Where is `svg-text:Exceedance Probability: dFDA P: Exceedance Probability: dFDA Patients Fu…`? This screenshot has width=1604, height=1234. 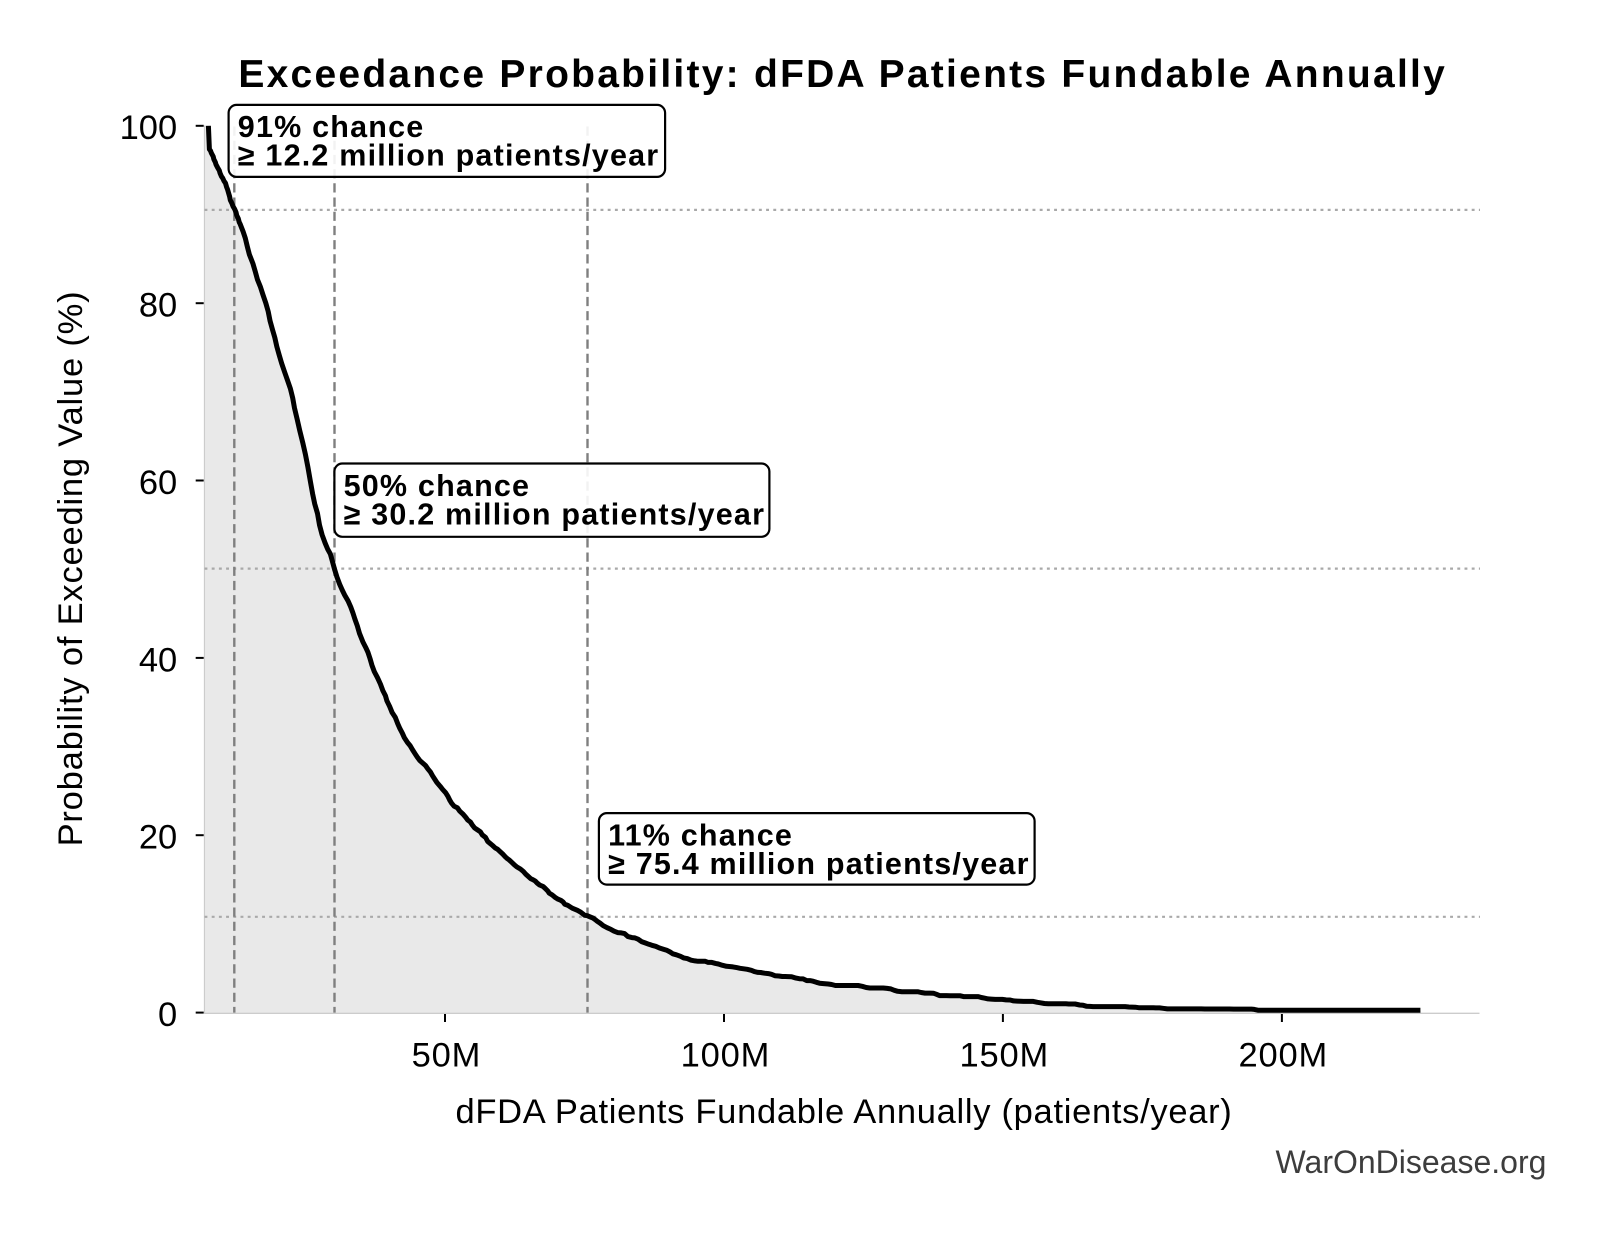 svg-text:Exceedance Probability: dFDA P: Exceedance Probability: dFDA Patients Fu… is located at coordinates (842, 74).